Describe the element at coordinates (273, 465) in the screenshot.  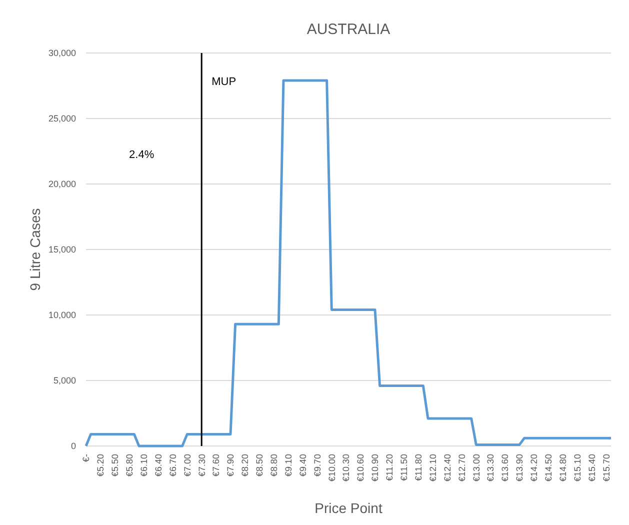
I see `x-tick-label: €8.80` at that location.